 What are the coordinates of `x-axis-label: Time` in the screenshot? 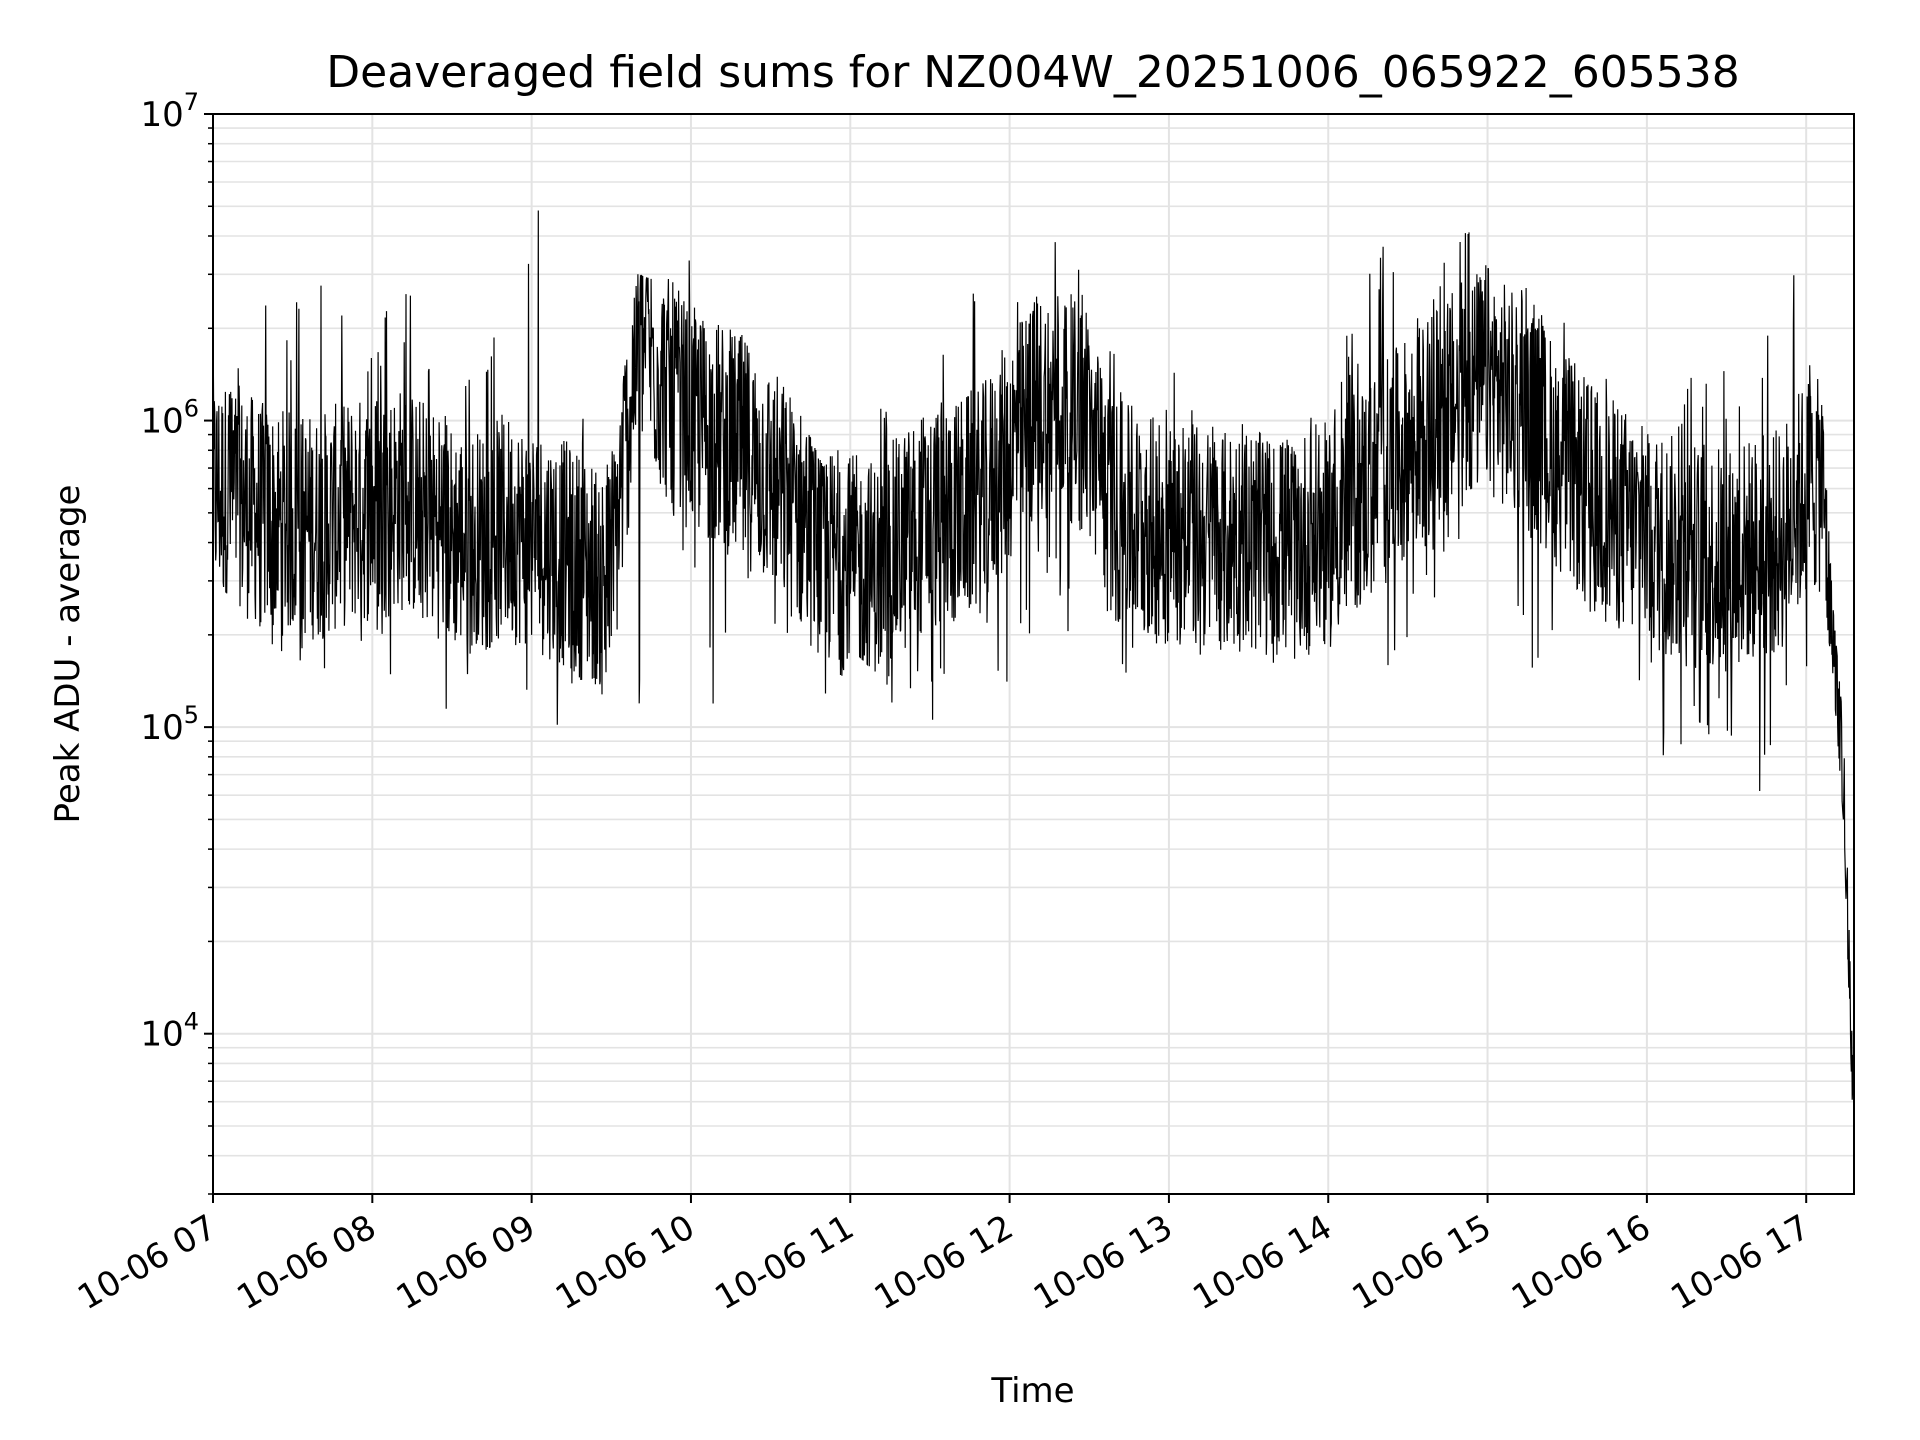 It's located at (1032, 1391).